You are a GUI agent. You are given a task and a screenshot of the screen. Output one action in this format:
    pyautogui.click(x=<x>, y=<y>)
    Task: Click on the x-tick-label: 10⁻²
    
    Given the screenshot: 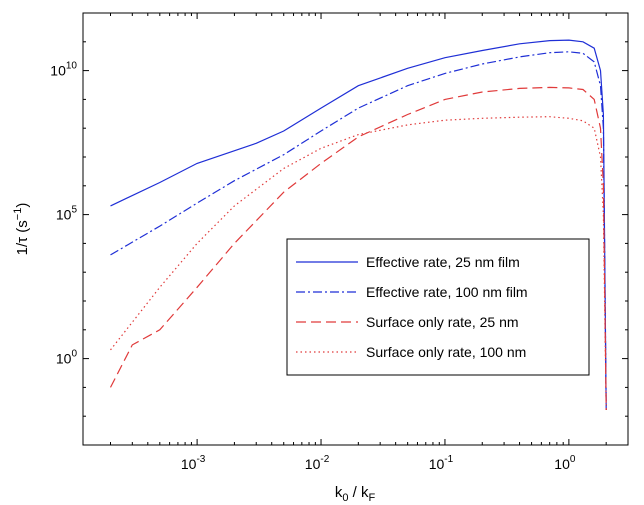 What is the action you would take?
    pyautogui.click(x=317, y=463)
    